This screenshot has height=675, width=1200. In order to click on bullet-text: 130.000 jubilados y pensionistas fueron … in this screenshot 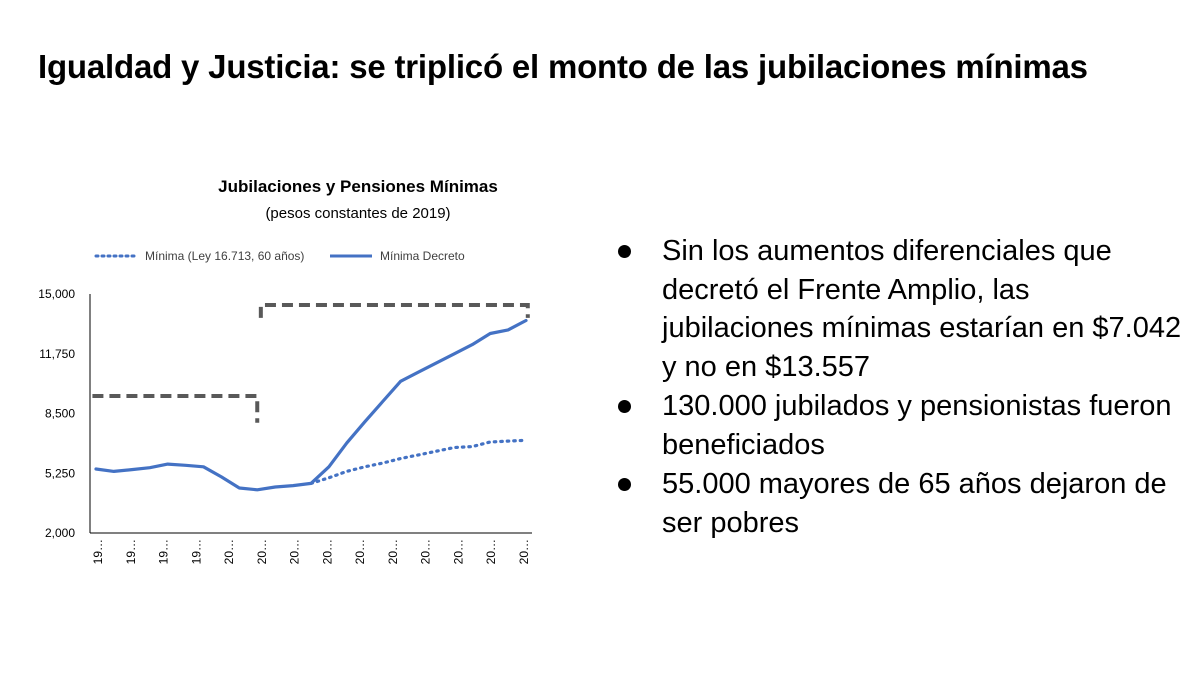, I will do `click(917, 425)`.